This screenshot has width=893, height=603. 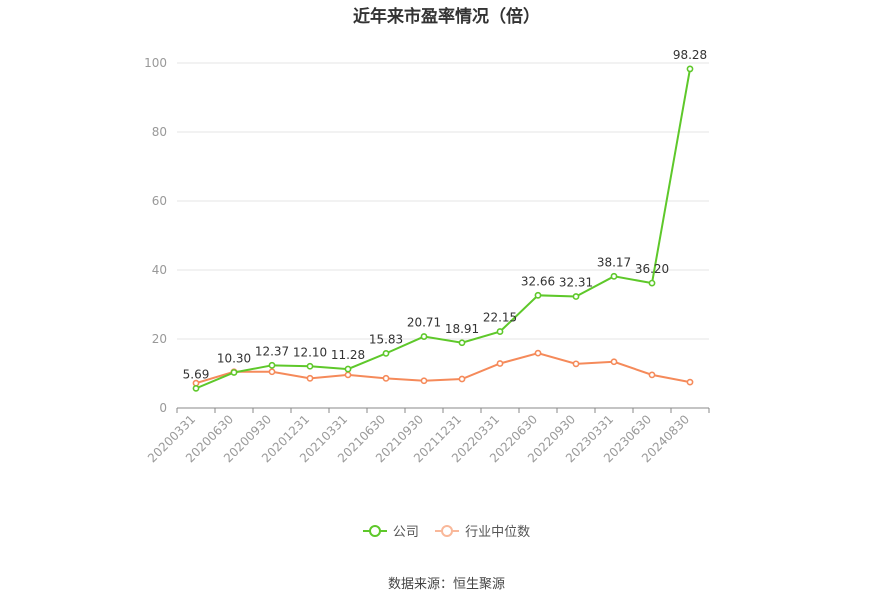 I want to click on data-label: 38.17, so click(x=614, y=262).